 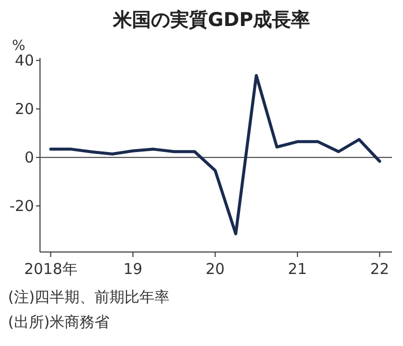 What do you see at coordinates (89, 297) in the screenshot?
I see `text: (注)四半期、前期比年率` at bounding box center [89, 297].